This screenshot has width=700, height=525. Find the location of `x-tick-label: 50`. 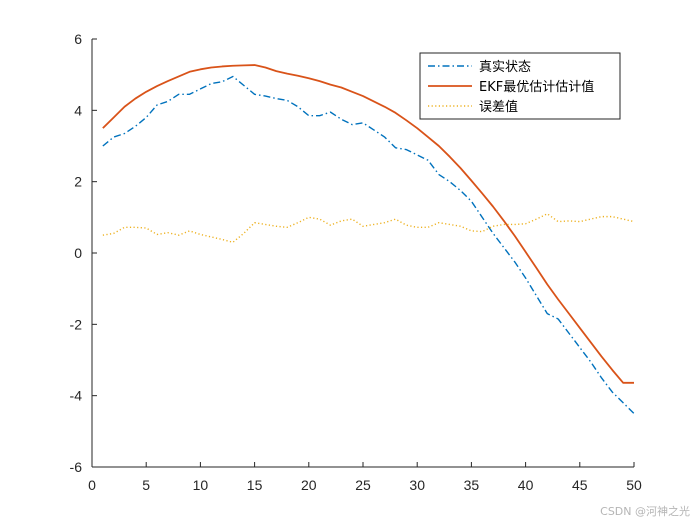

x-tick-label: 50 is located at coordinates (634, 485).